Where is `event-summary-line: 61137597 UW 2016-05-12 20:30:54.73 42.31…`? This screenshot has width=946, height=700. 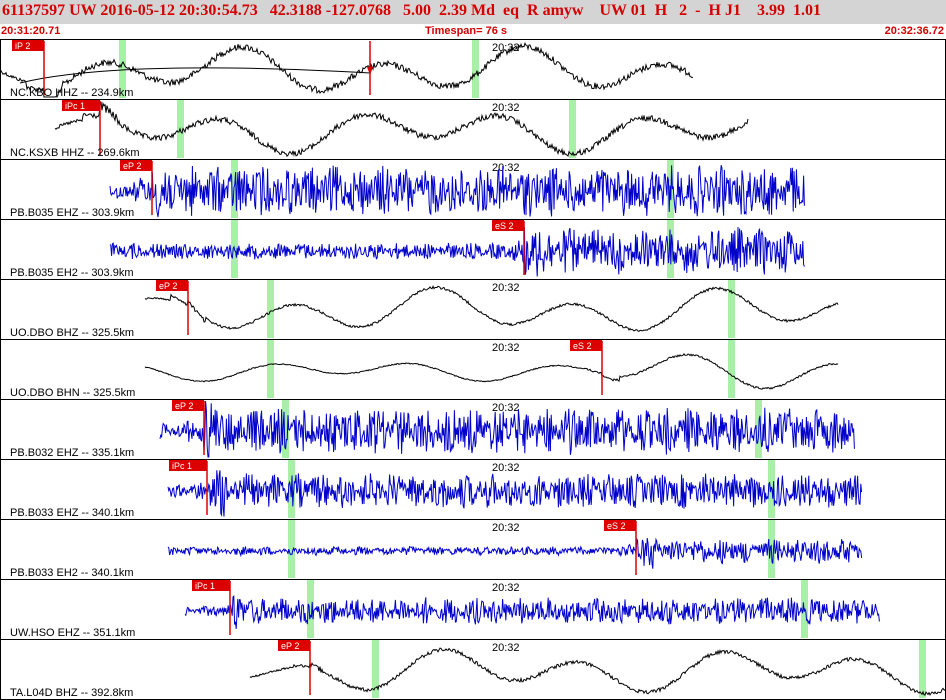
event-summary-line: 61137597 UW 2016-05-12 20:30:54.73 42.31… is located at coordinates (411, 10).